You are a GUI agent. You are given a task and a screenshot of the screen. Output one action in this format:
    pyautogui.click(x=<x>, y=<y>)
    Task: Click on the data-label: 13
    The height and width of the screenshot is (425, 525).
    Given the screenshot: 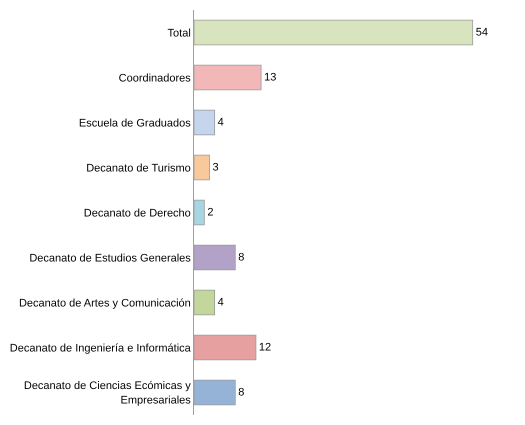 What is the action you would take?
    pyautogui.click(x=270, y=78)
    